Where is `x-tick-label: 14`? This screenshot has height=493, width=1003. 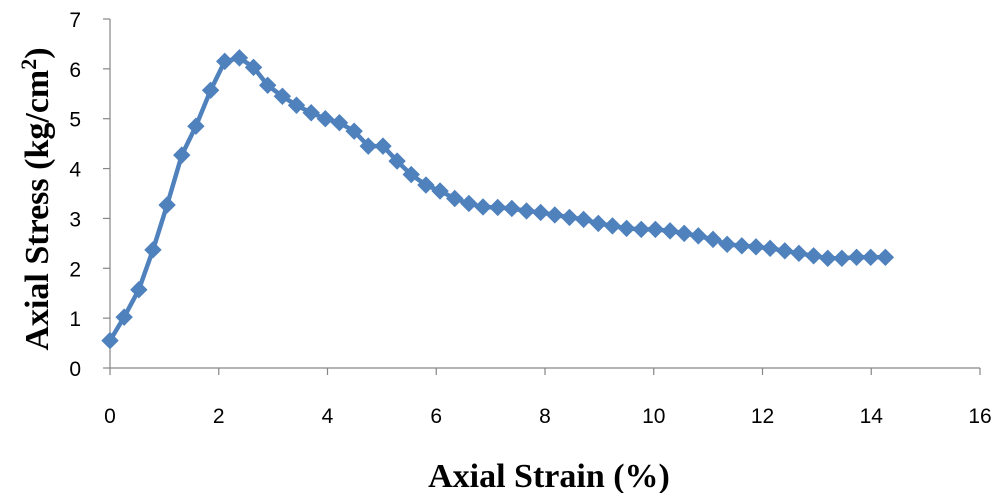 x-tick-label: 14 is located at coordinates (872, 416).